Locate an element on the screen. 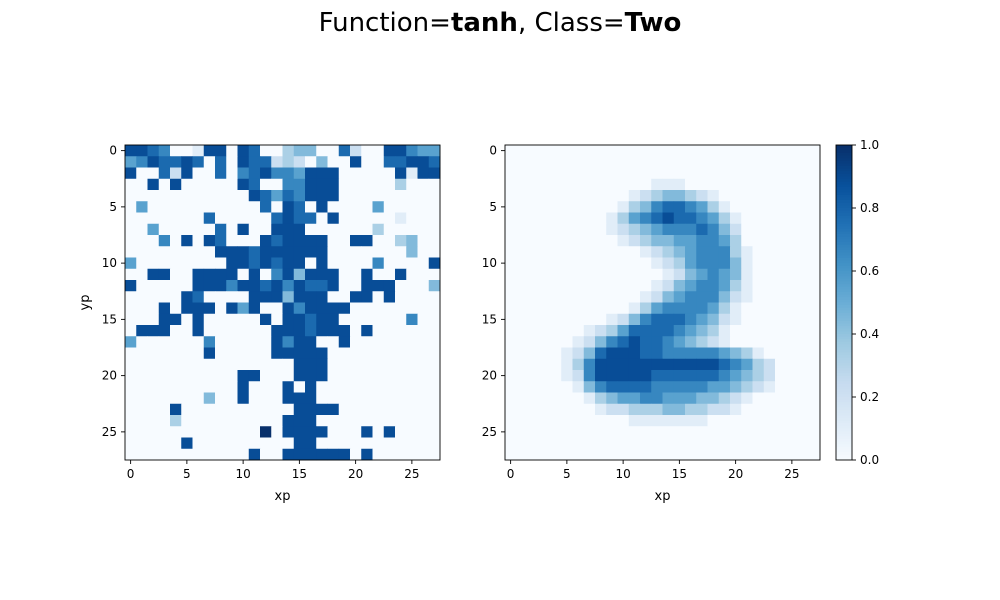 Image resolution: width=1000 pixels, height=600 pixels. y-tick-label: 25 is located at coordinates (109, 432).